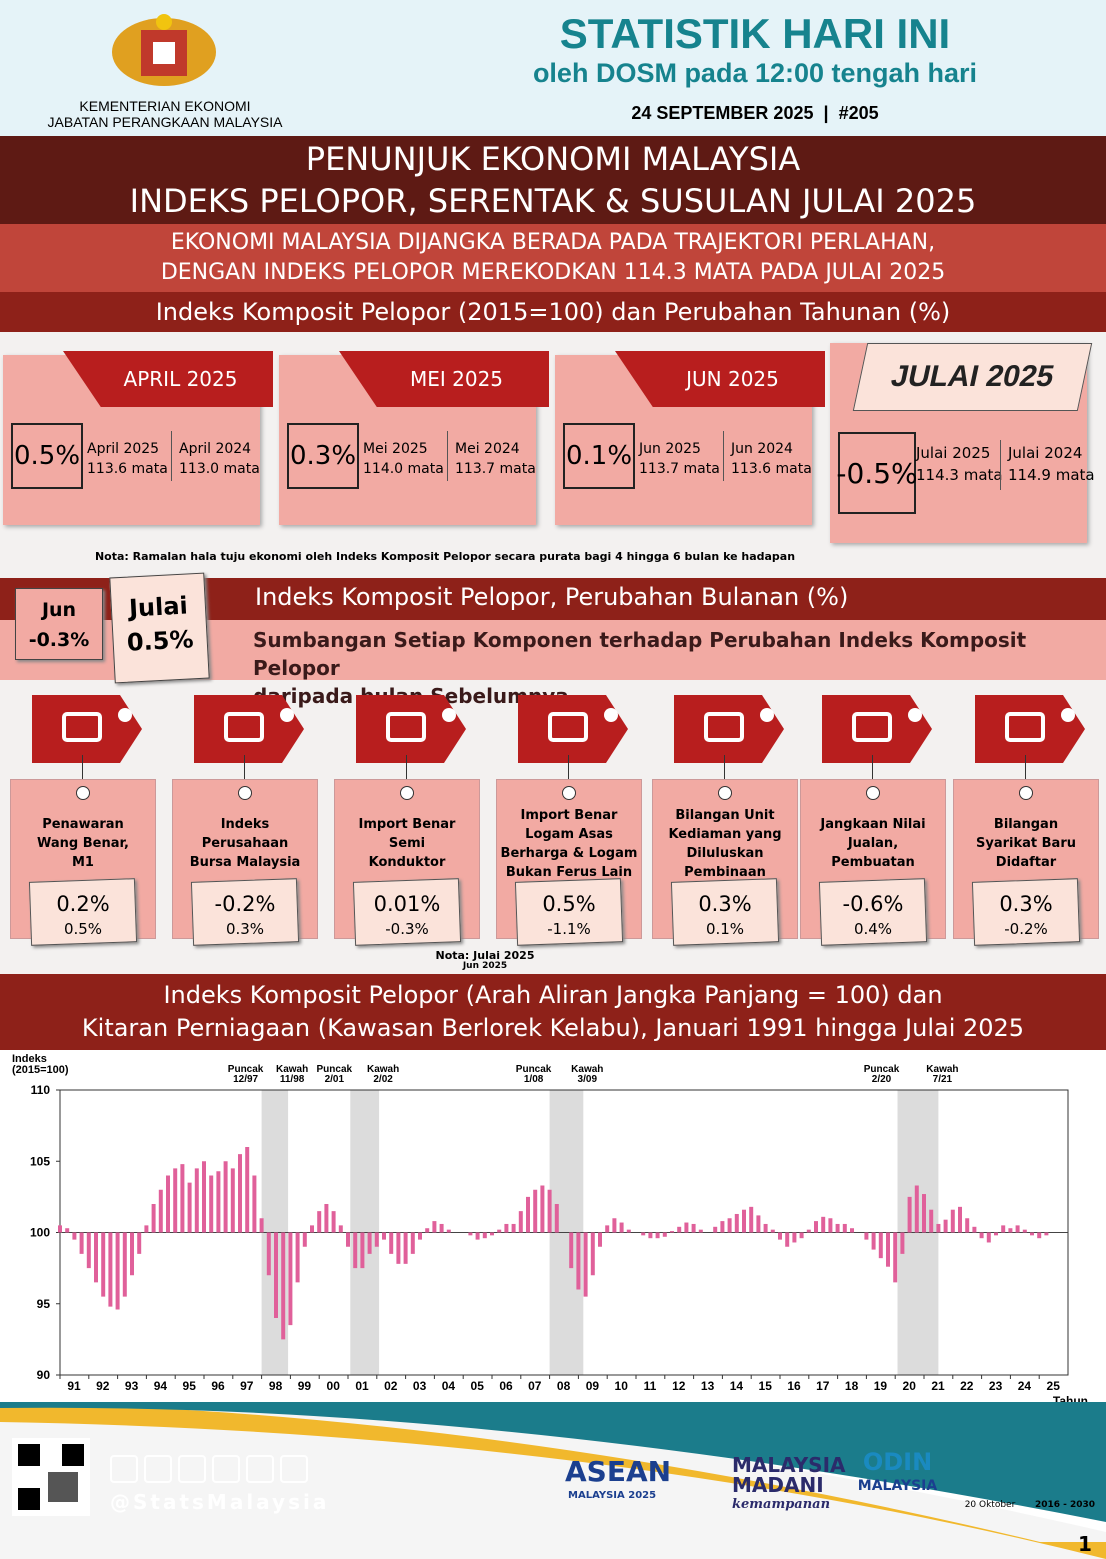  Describe the element at coordinates (593, 1386) in the screenshot. I see `x-tick-label: 09` at that location.